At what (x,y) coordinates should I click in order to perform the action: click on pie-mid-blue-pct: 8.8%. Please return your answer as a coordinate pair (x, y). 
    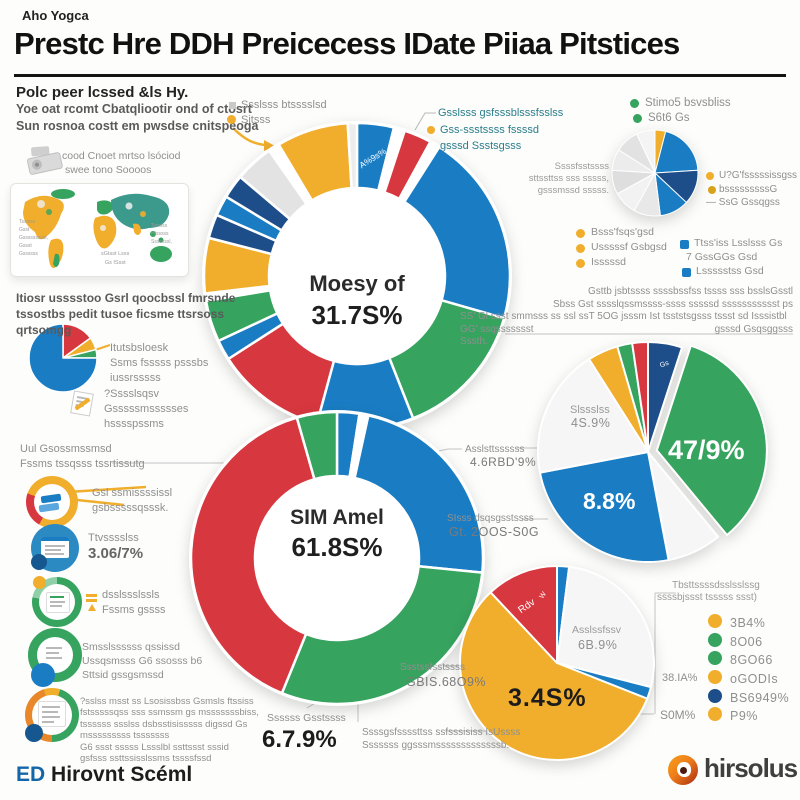
    Looking at the image, I should click on (609, 501).